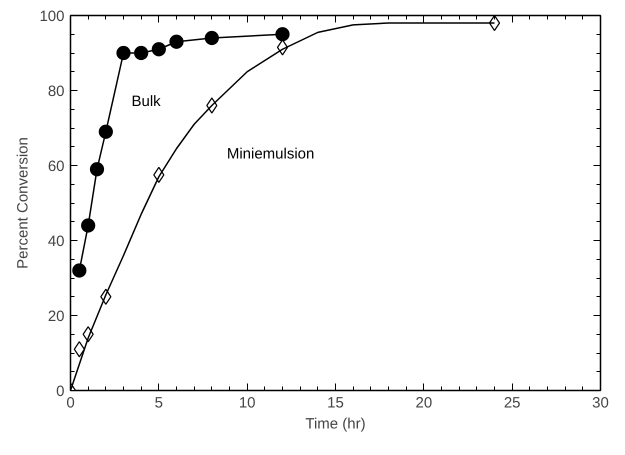 The height and width of the screenshot is (455, 625). I want to click on y-tick-label: 80, so click(56, 91).